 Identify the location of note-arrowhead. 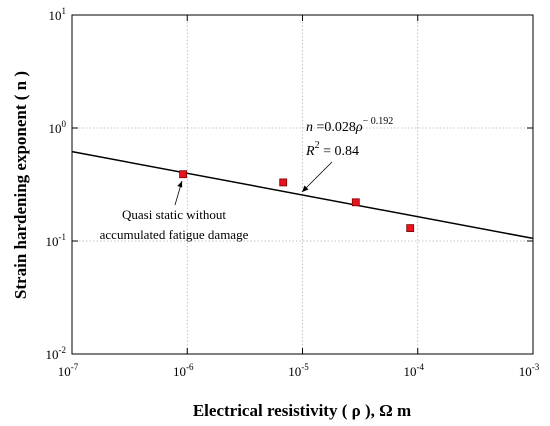
(180, 184).